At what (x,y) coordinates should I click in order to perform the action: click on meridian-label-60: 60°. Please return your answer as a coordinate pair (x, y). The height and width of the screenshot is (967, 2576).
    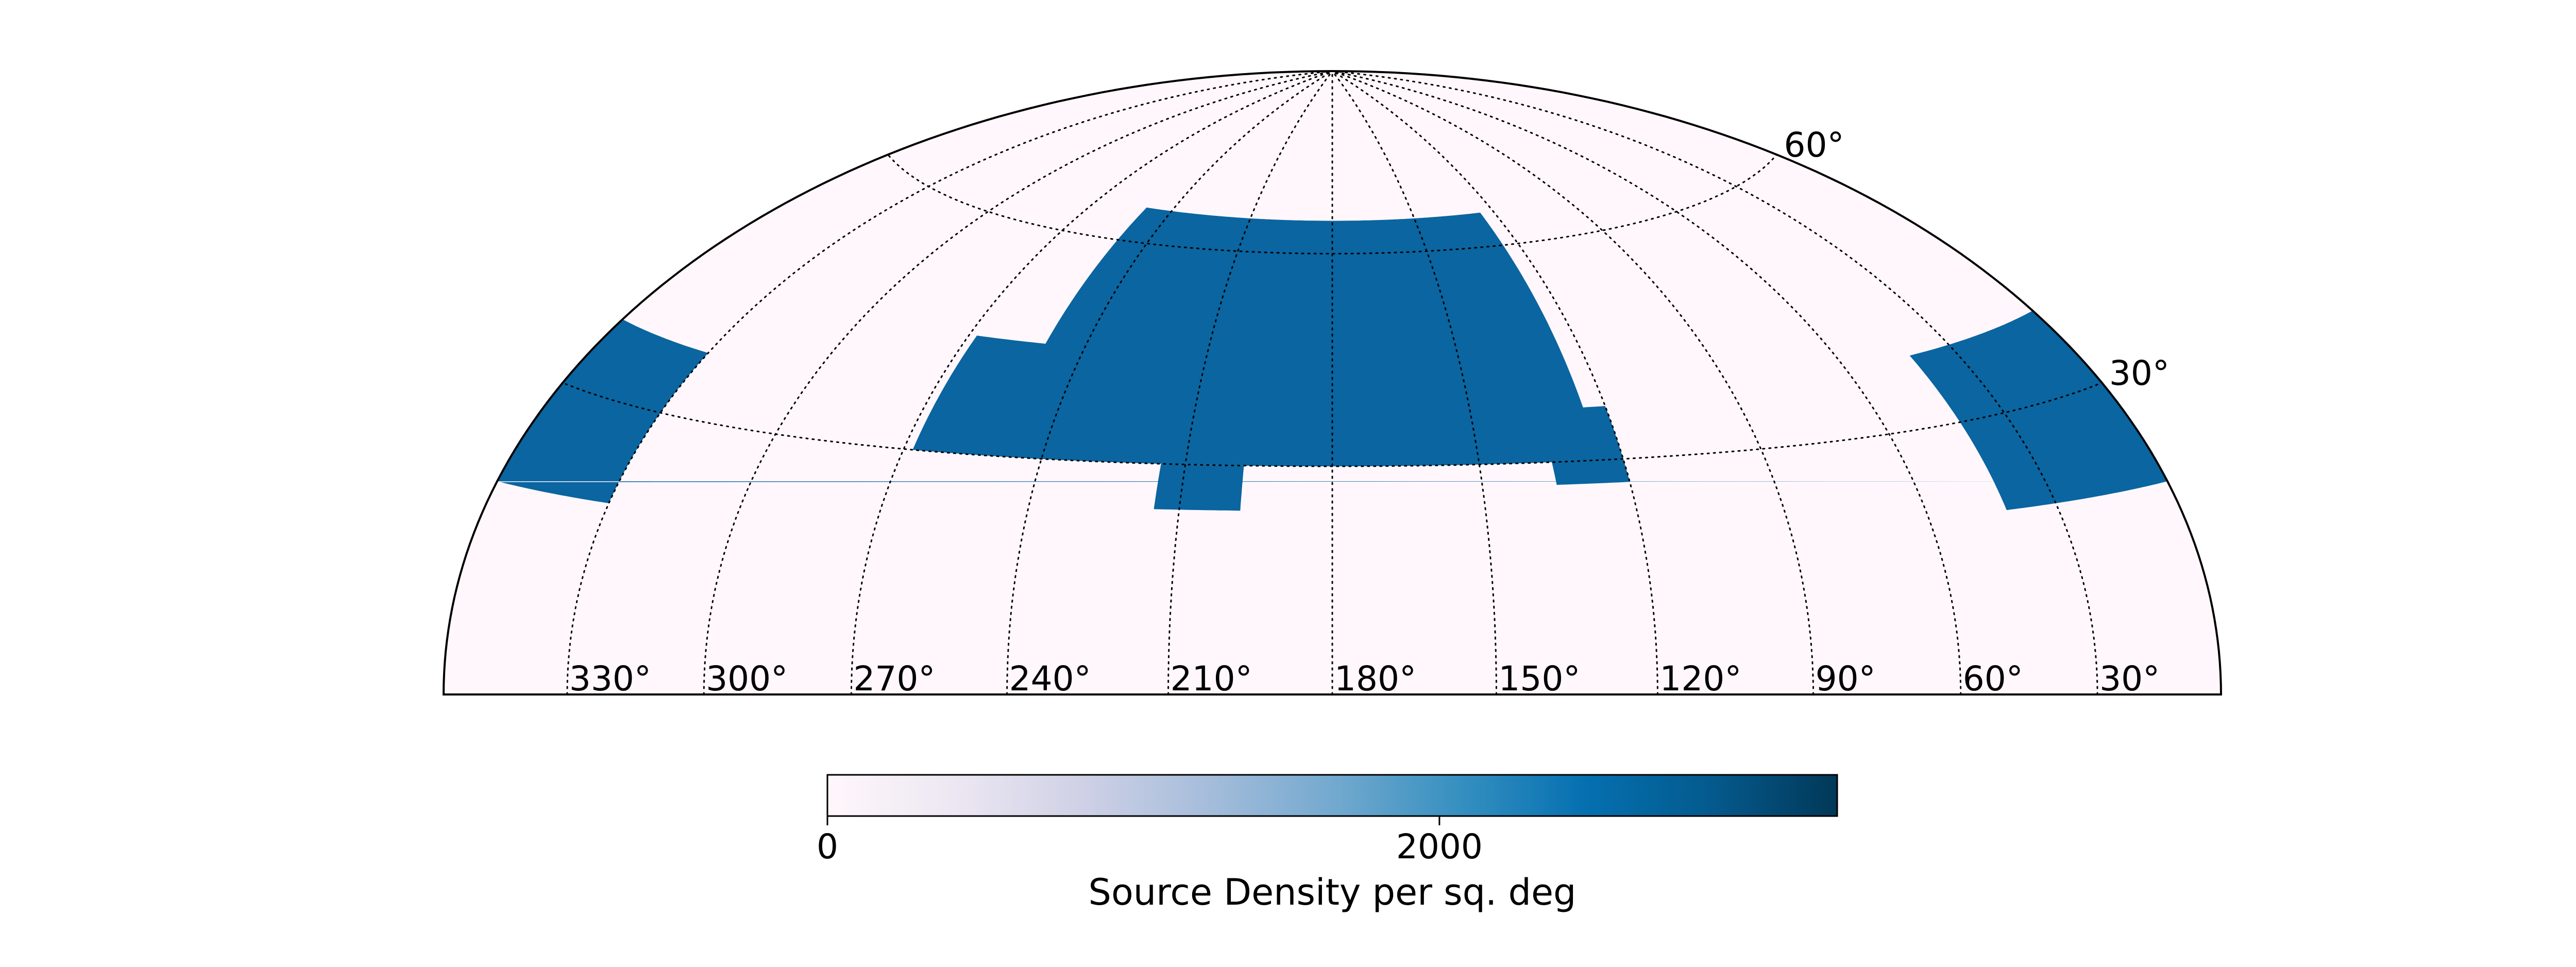
    Looking at the image, I should click on (1993, 679).